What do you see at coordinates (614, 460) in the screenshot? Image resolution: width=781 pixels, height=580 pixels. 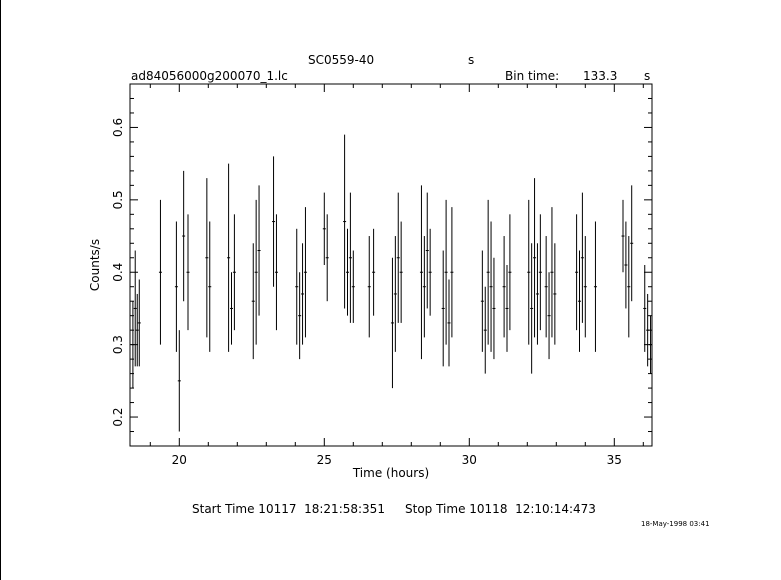 I see `x-tick-label: 35` at bounding box center [614, 460].